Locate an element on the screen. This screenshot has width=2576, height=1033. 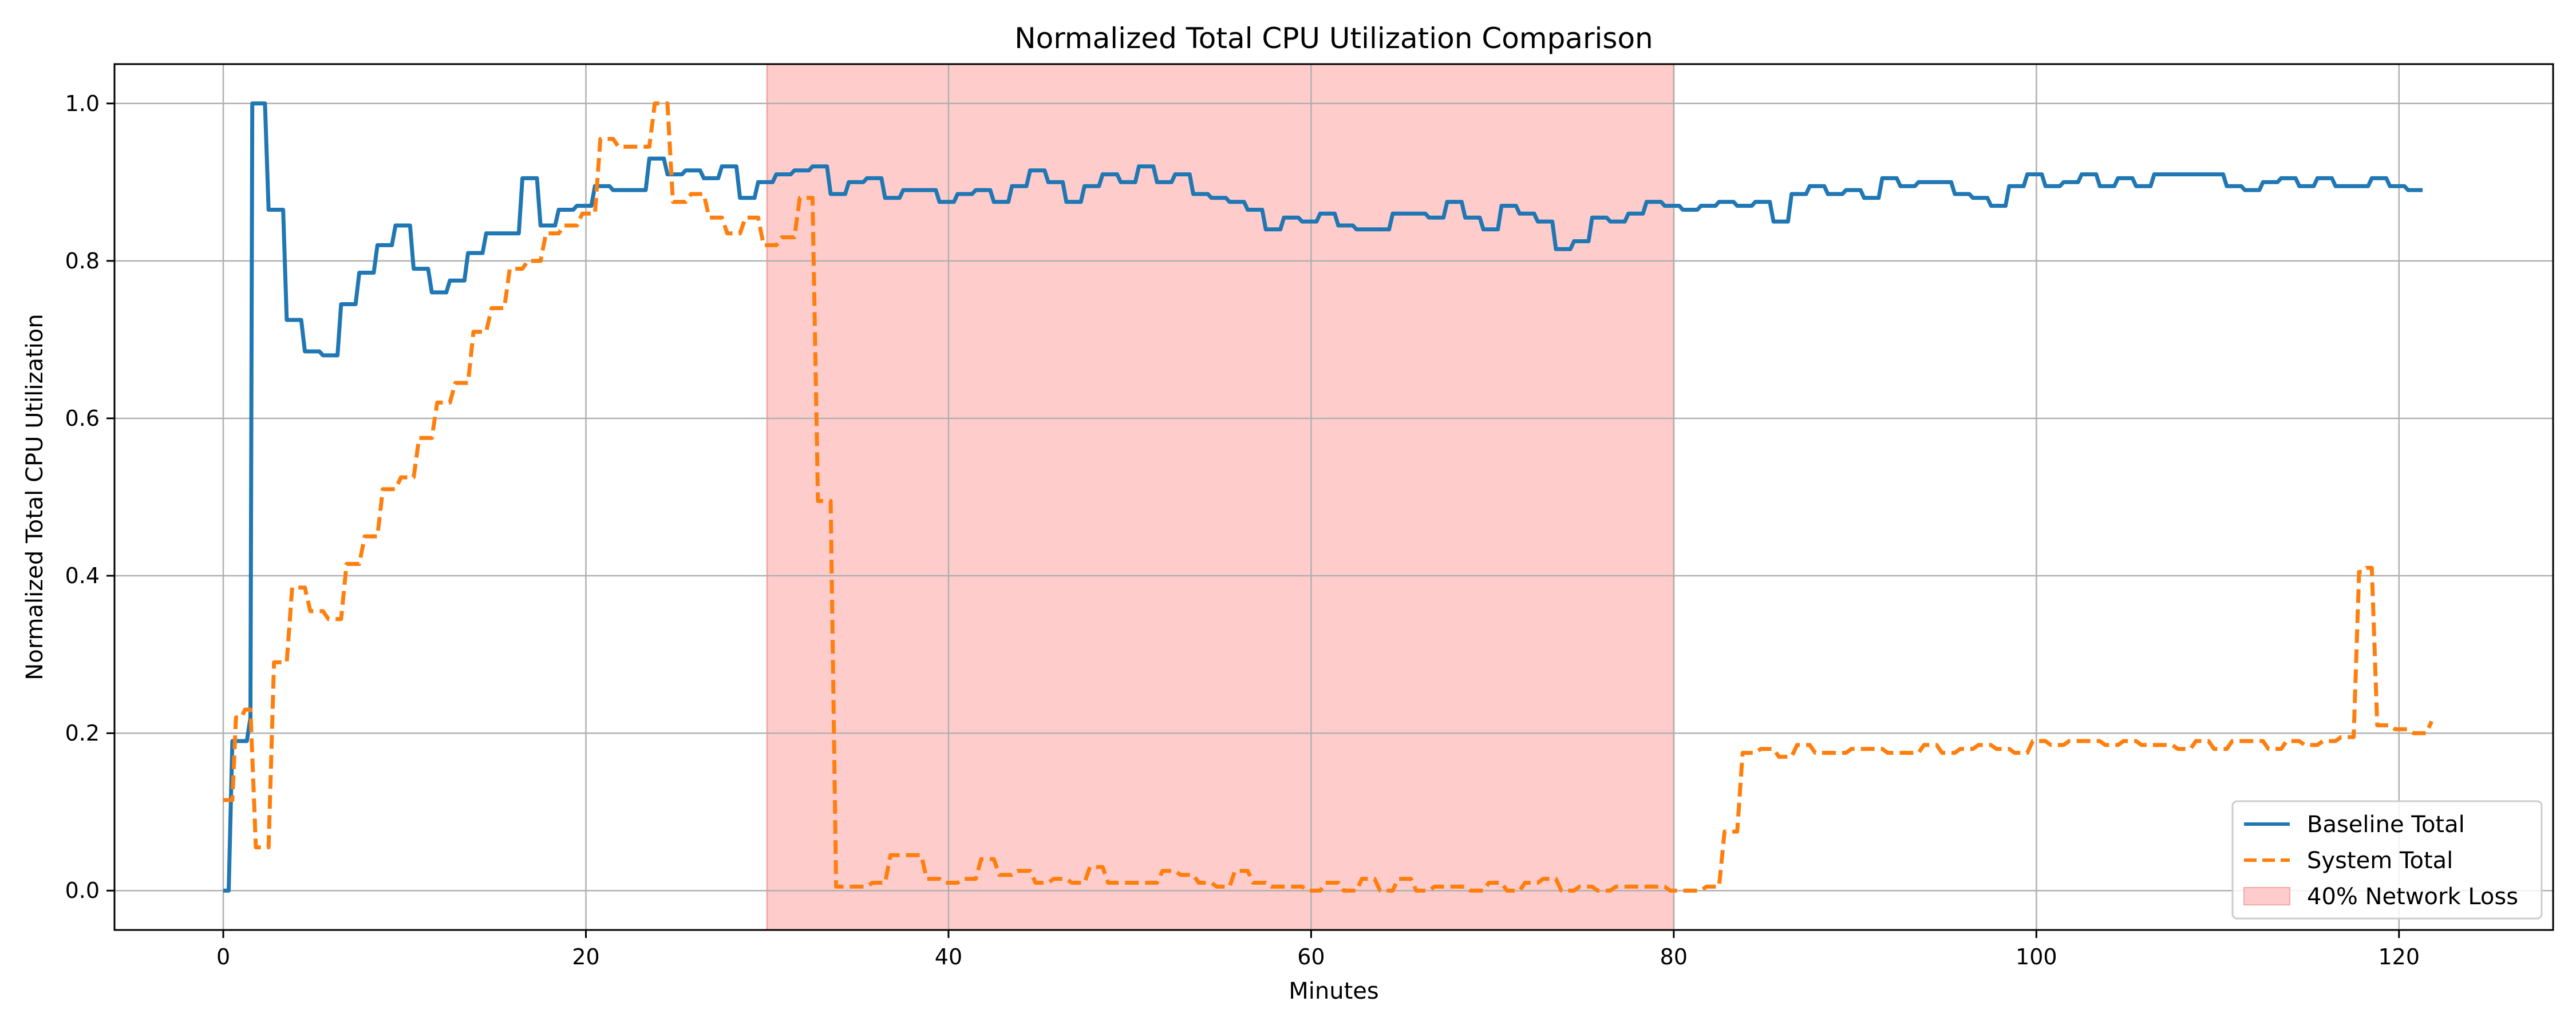
y-tick-label: 0.8 is located at coordinates (82, 261).